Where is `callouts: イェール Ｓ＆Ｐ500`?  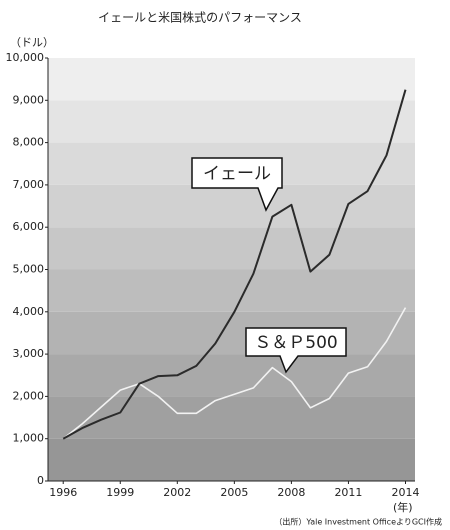 callouts: イェール Ｓ＆Ｐ500 is located at coordinates (269, 265).